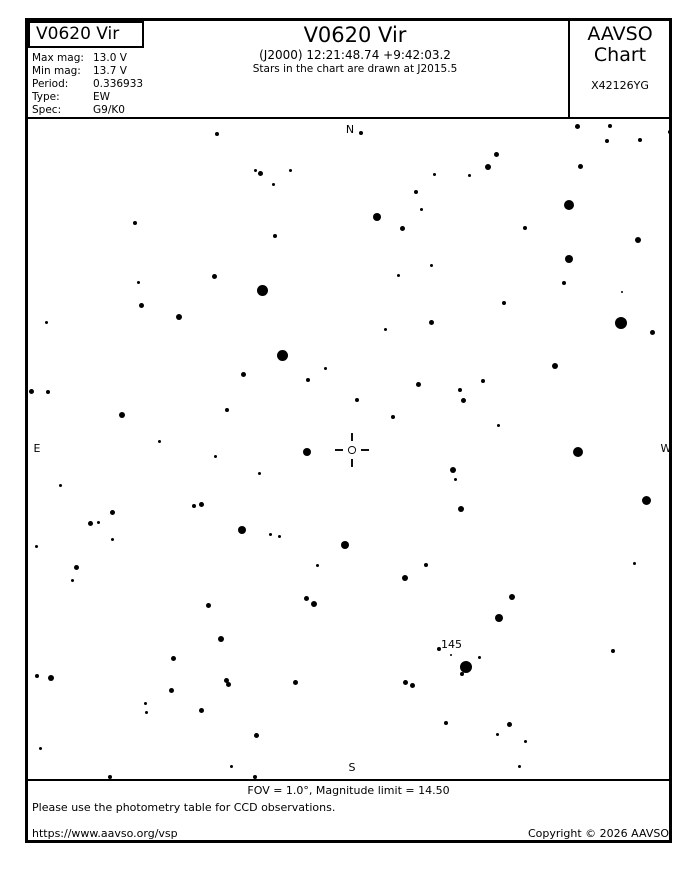 The width and height of the screenshot is (700, 871). I want to click on chart-coordinates: (J2000) 12:21:48.74 +9:42:03.2, so click(355, 55).